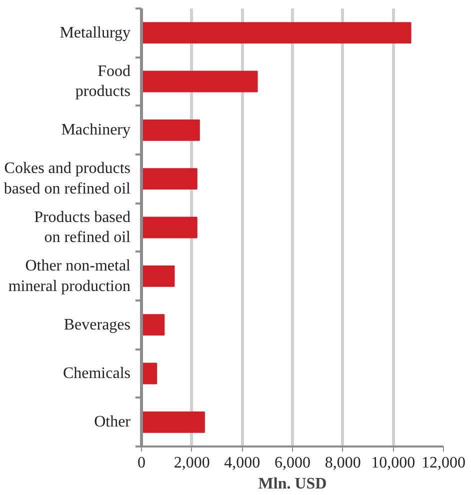  Describe the element at coordinates (292, 463) in the screenshot. I see `x-tick-label: 6,000` at that location.